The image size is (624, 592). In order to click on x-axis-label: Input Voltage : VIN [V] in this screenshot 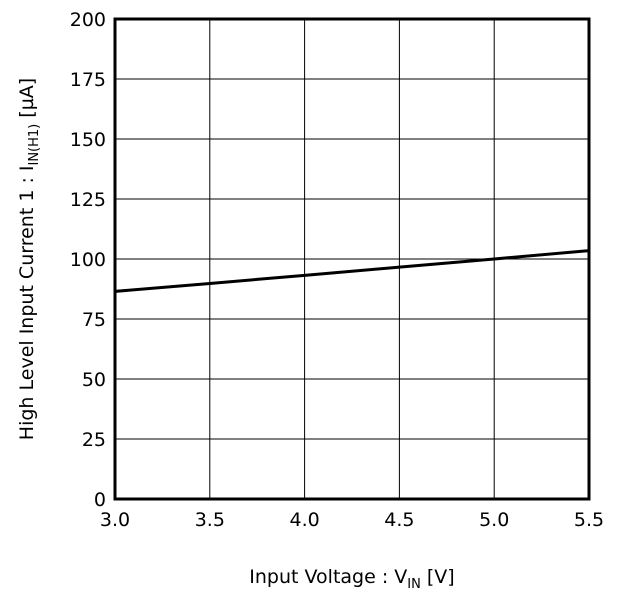, I will do `click(351, 579)`.